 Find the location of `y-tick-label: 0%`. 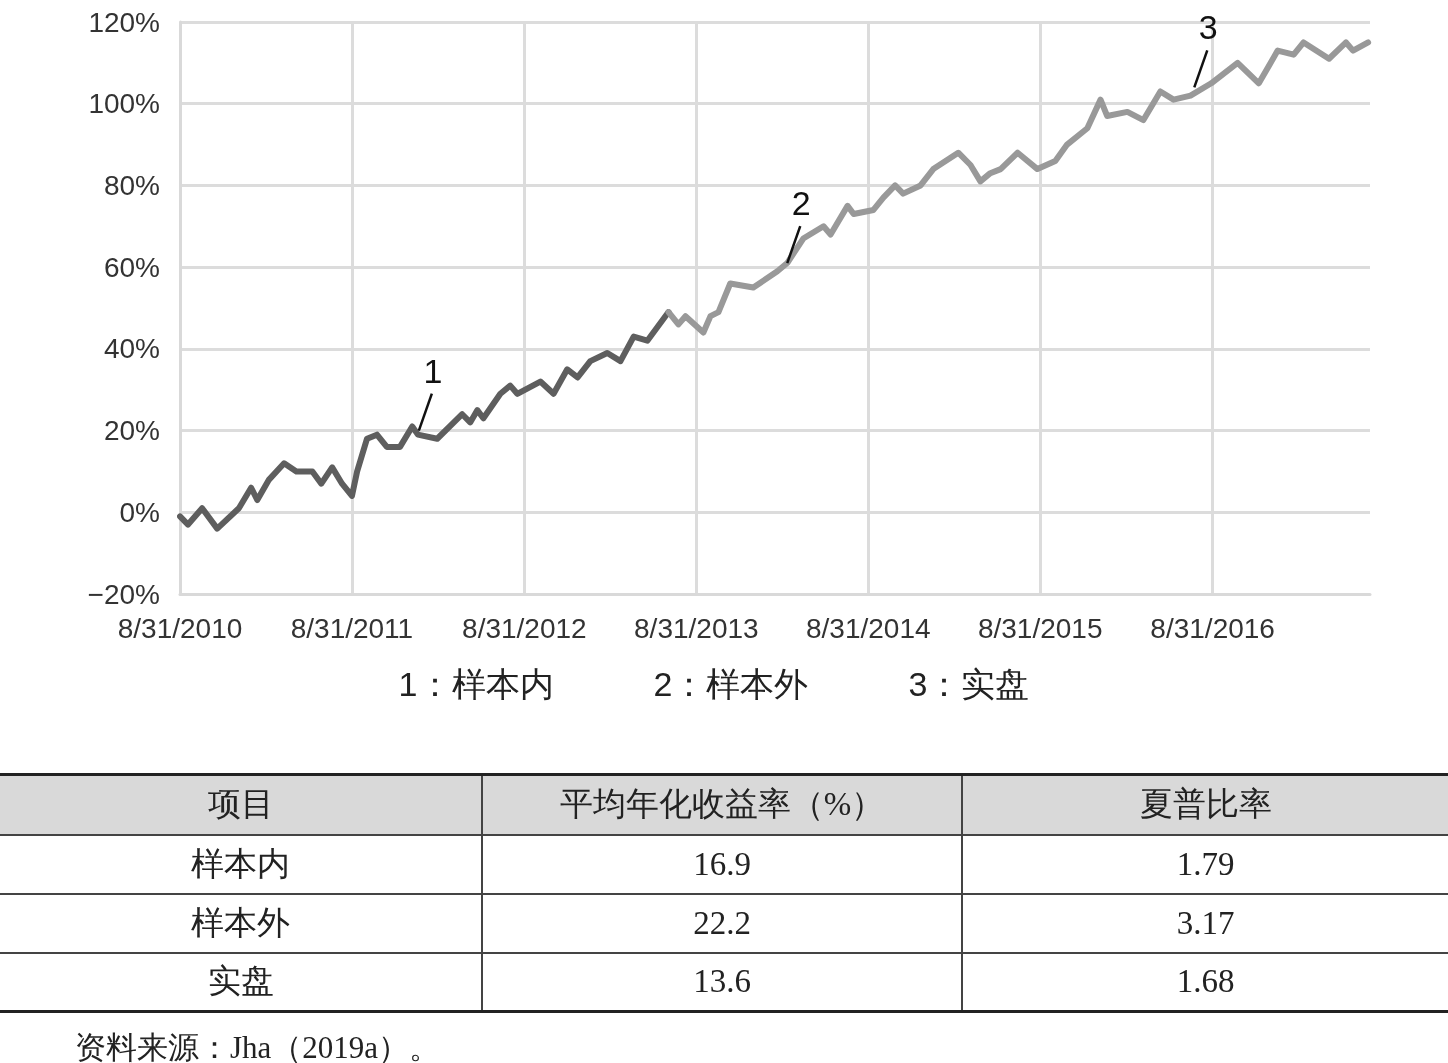

y-tick-label: 0% is located at coordinates (139, 512).